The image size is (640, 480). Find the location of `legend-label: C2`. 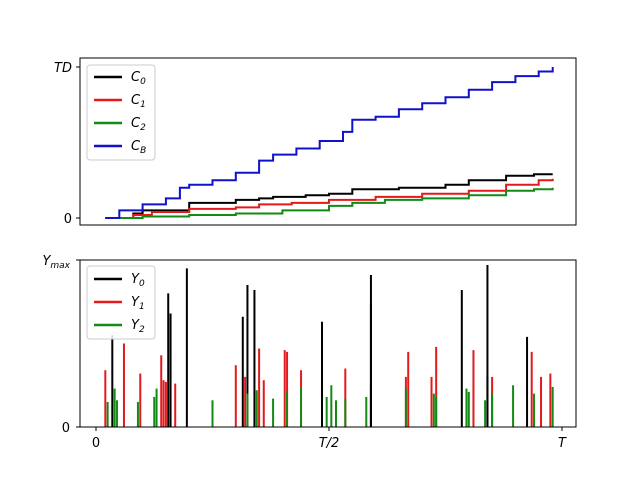

legend-label: C2 is located at coordinates (138, 124).